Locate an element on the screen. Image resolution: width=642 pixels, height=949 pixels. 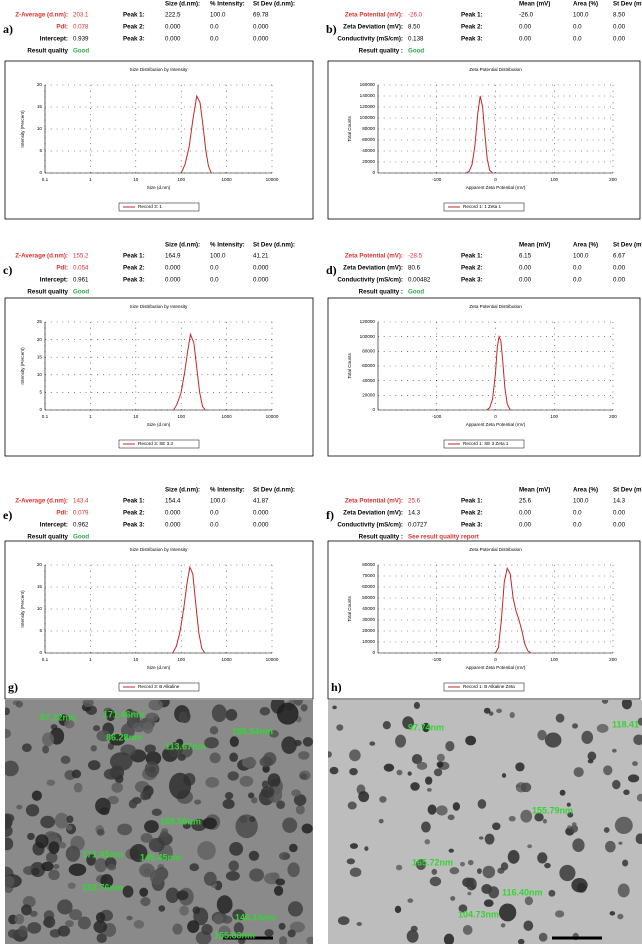
y-axis-label: Total Counts is located at coordinates (349, 609).